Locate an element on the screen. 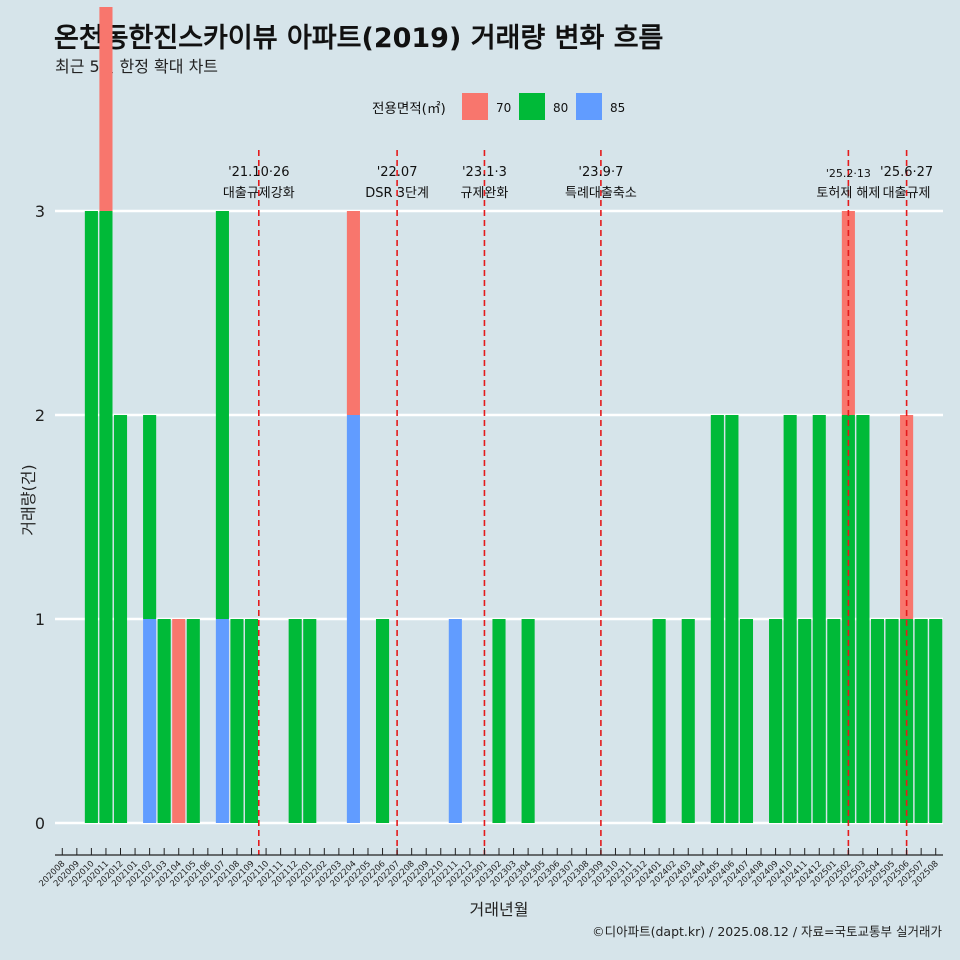  legend-title: 전용면적(㎡) is located at coordinates (409, 109).